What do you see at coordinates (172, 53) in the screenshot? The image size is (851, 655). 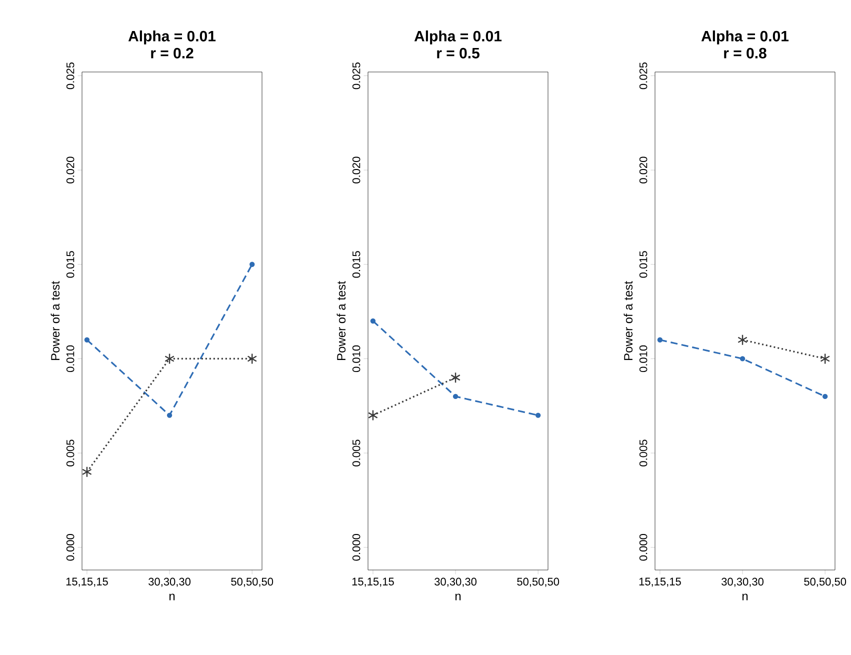 I see `chart-subtitle: r = 0.2` at bounding box center [172, 53].